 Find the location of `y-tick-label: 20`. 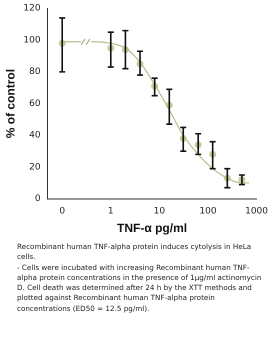

y-tick-label: 20 is located at coordinates (35, 167).